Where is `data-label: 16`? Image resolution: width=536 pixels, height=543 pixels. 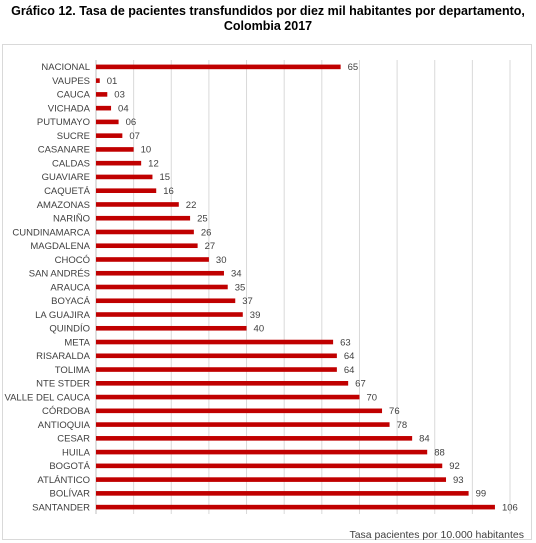 data-label: 16 is located at coordinates (168, 191).